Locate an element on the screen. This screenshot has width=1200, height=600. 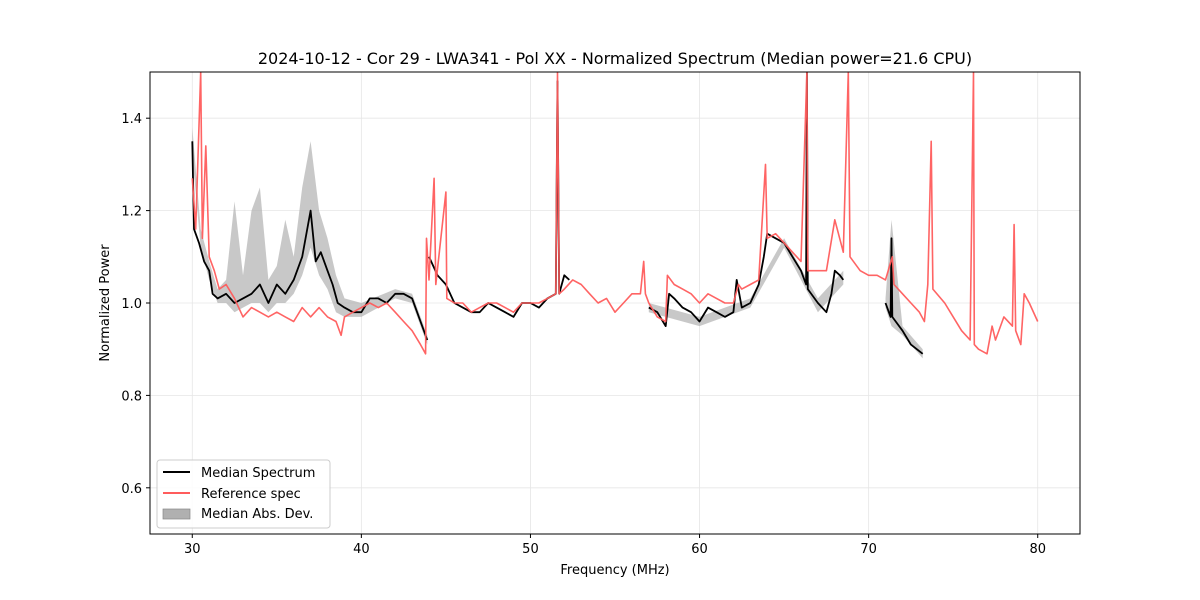
legend-box is located at coordinates (243, 494).